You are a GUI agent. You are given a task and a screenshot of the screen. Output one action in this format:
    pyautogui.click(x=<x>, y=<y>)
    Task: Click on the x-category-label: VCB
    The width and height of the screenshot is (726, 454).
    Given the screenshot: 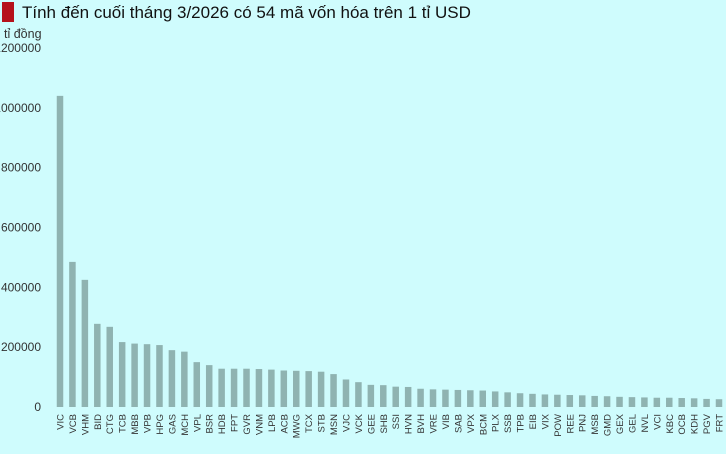 What is the action you would take?
    pyautogui.click(x=73, y=424)
    